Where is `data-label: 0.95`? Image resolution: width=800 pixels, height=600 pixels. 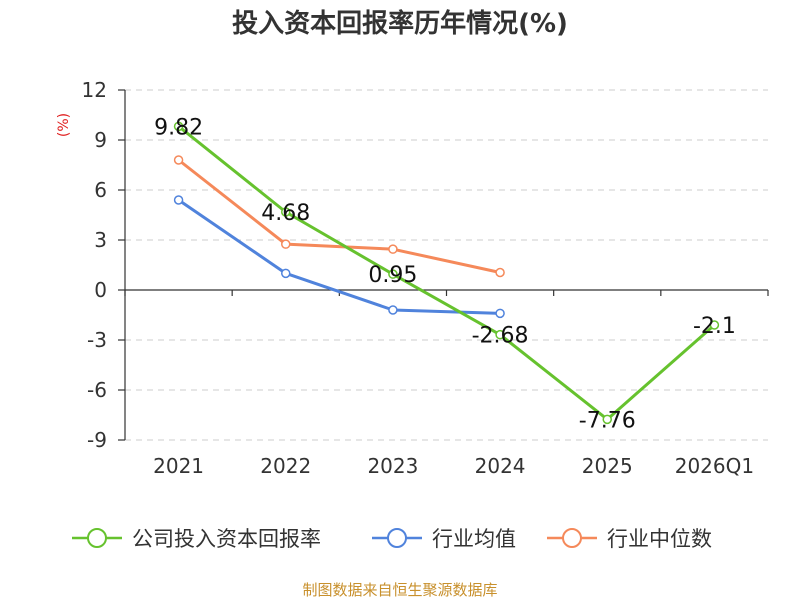 data-label: 0.95 is located at coordinates (392, 275).